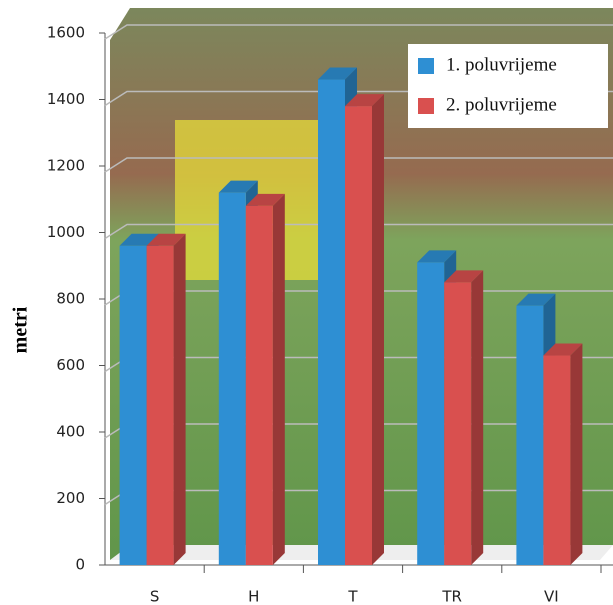 This screenshot has width=613, height=605. What do you see at coordinates (66, 166) in the screenshot?
I see `y-tick-label: 1200` at bounding box center [66, 166].